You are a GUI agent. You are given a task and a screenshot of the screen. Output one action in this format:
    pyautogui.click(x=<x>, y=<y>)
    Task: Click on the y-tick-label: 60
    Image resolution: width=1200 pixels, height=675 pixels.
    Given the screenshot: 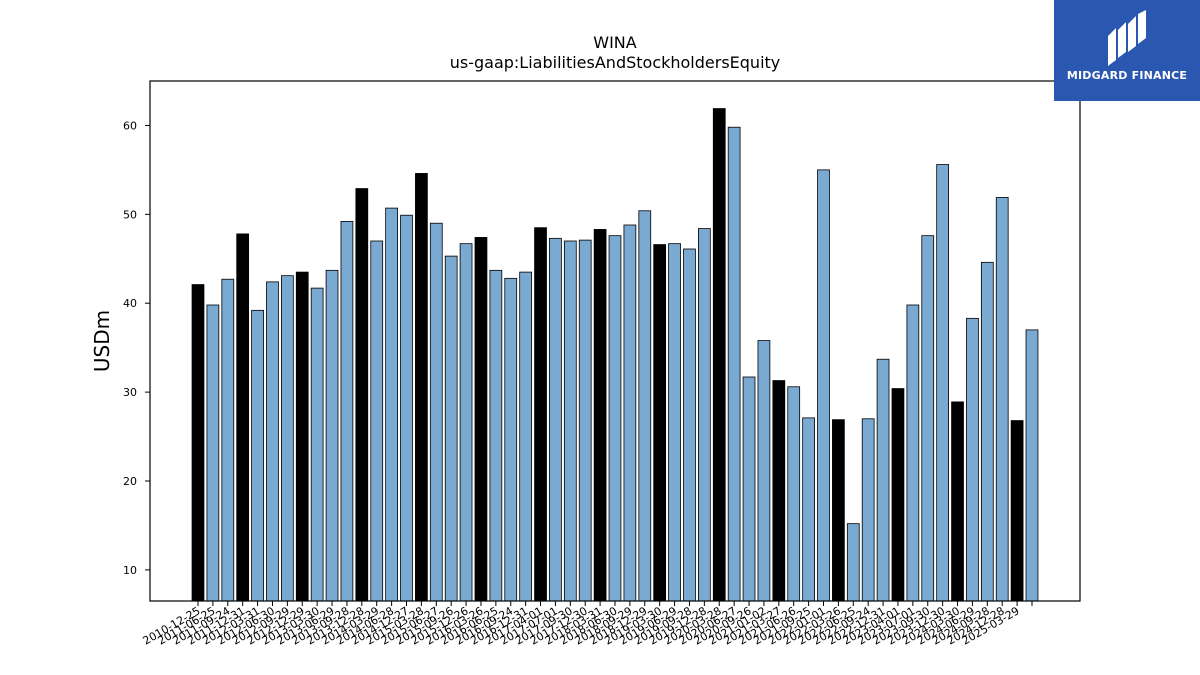 What is the action you would take?
    pyautogui.click(x=130, y=125)
    